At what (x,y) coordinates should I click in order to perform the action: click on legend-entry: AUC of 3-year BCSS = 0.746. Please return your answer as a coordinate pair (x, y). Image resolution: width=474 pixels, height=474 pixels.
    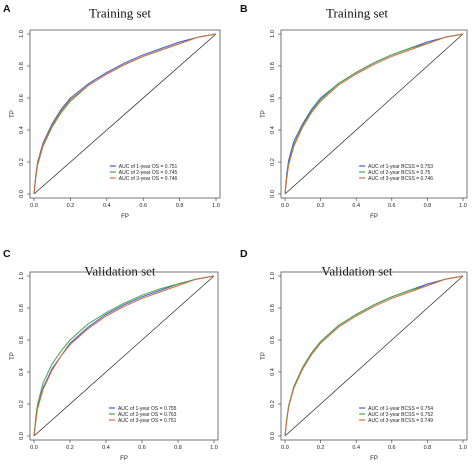
    Looking at the image, I should click on (400, 179).